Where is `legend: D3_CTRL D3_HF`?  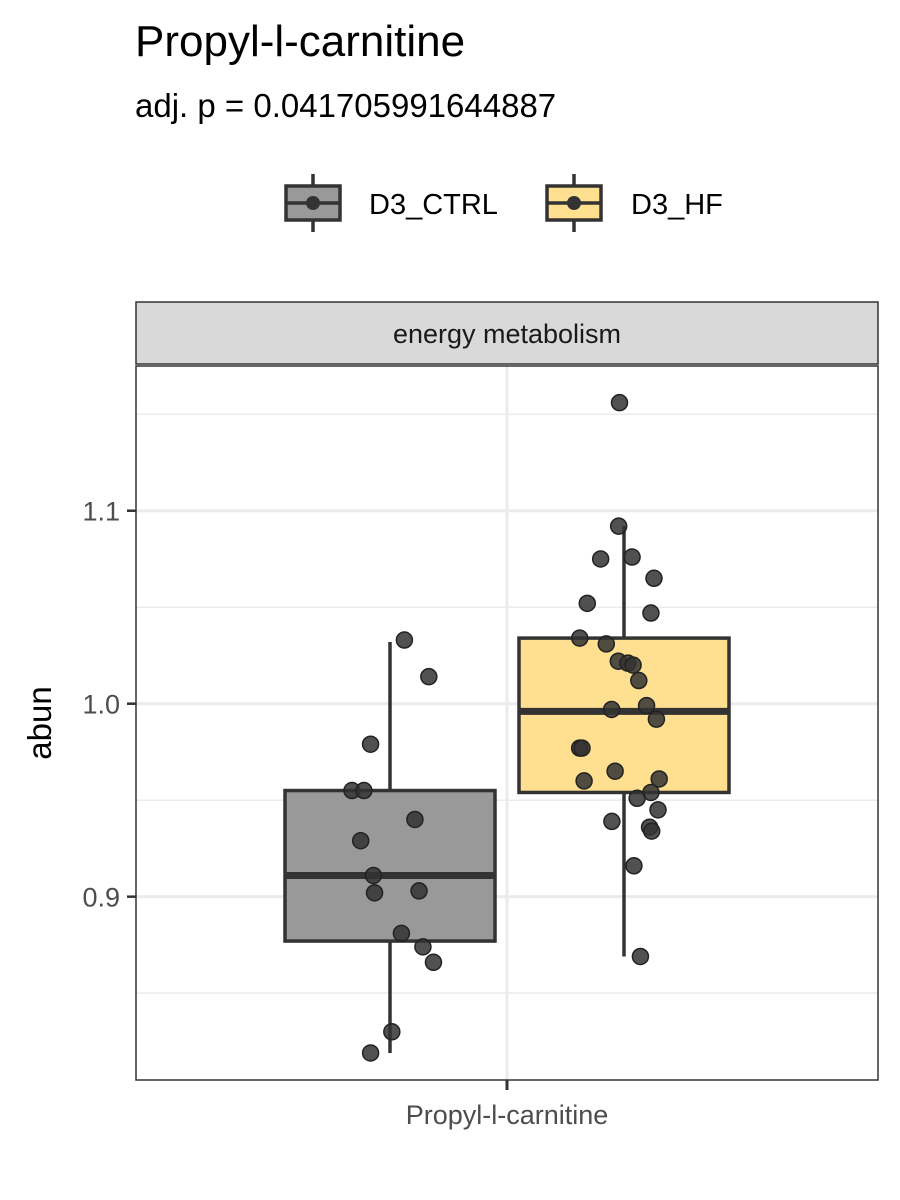 legend: D3_CTRL D3_HF is located at coordinates (503, 203).